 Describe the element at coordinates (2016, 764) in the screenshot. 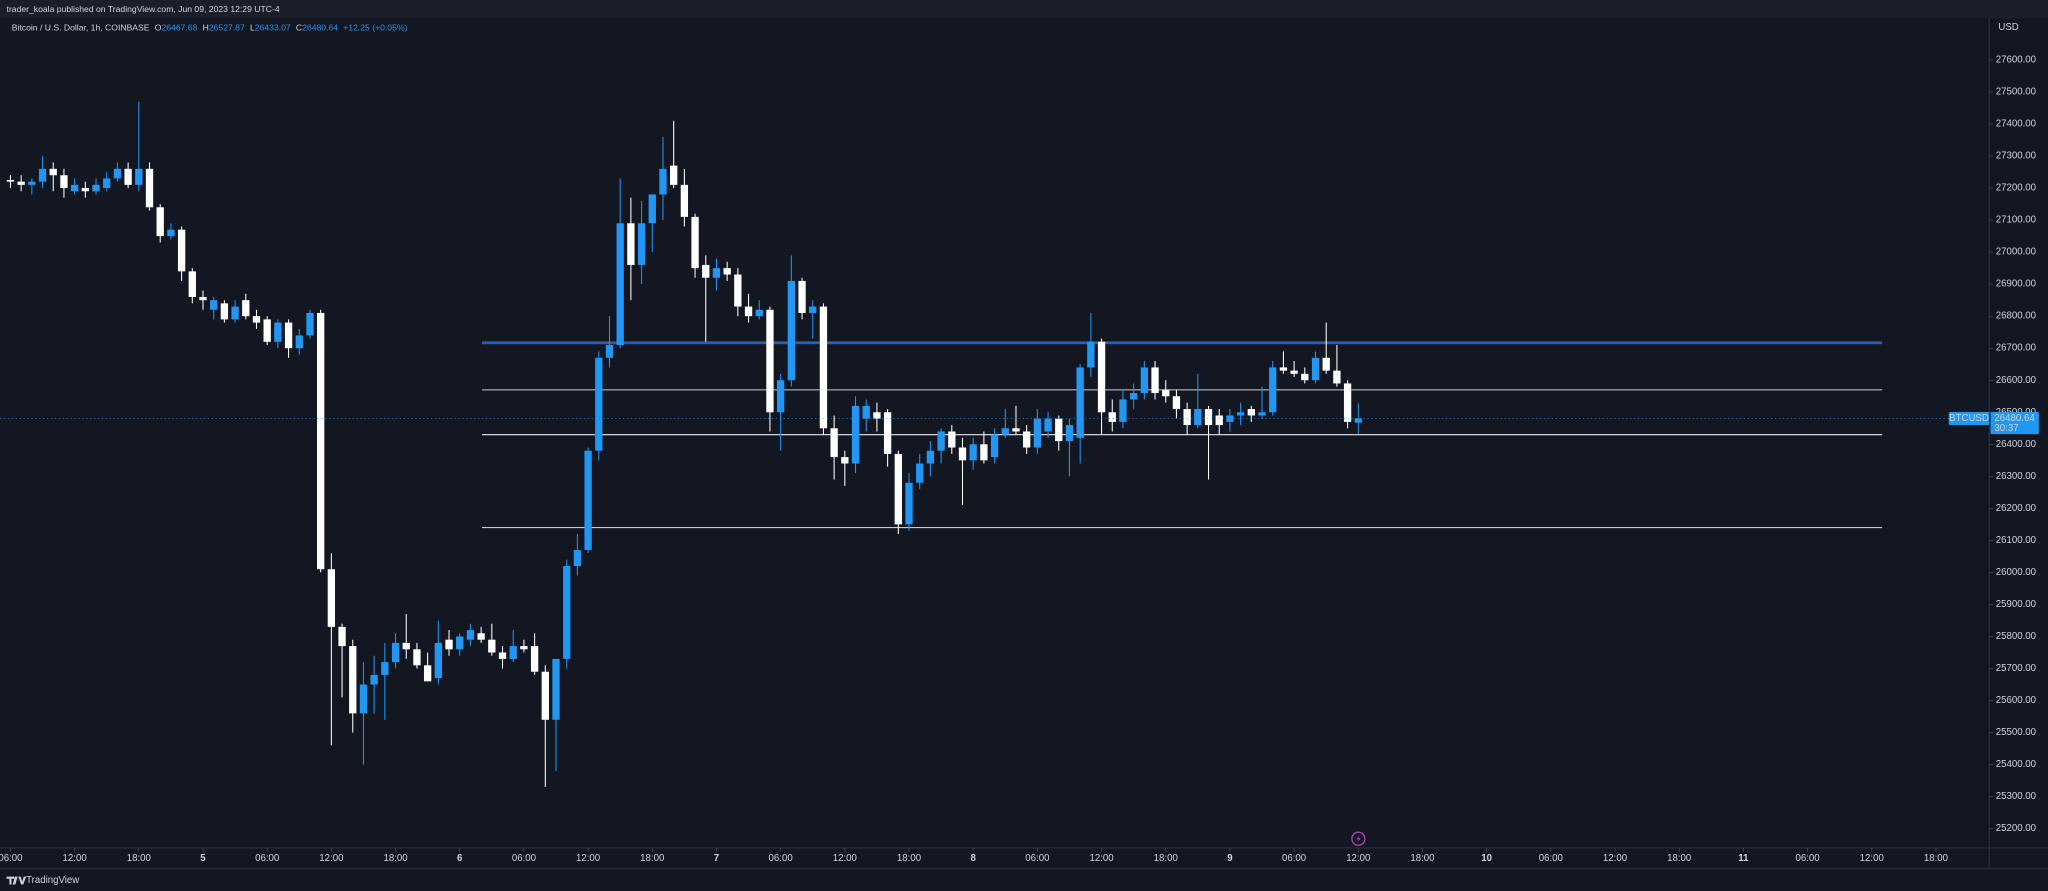

I see `y-tick-label: 25400.00` at that location.